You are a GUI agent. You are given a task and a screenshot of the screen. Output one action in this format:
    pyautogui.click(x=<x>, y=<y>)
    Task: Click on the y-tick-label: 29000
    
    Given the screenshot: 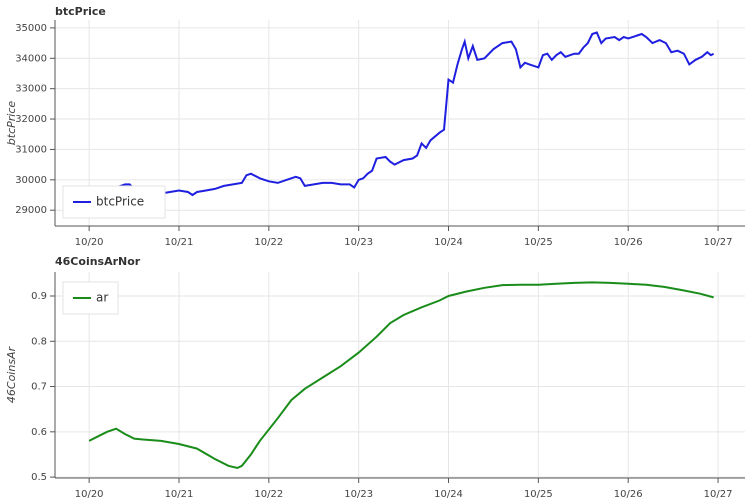 What is the action you would take?
    pyautogui.click(x=31, y=210)
    